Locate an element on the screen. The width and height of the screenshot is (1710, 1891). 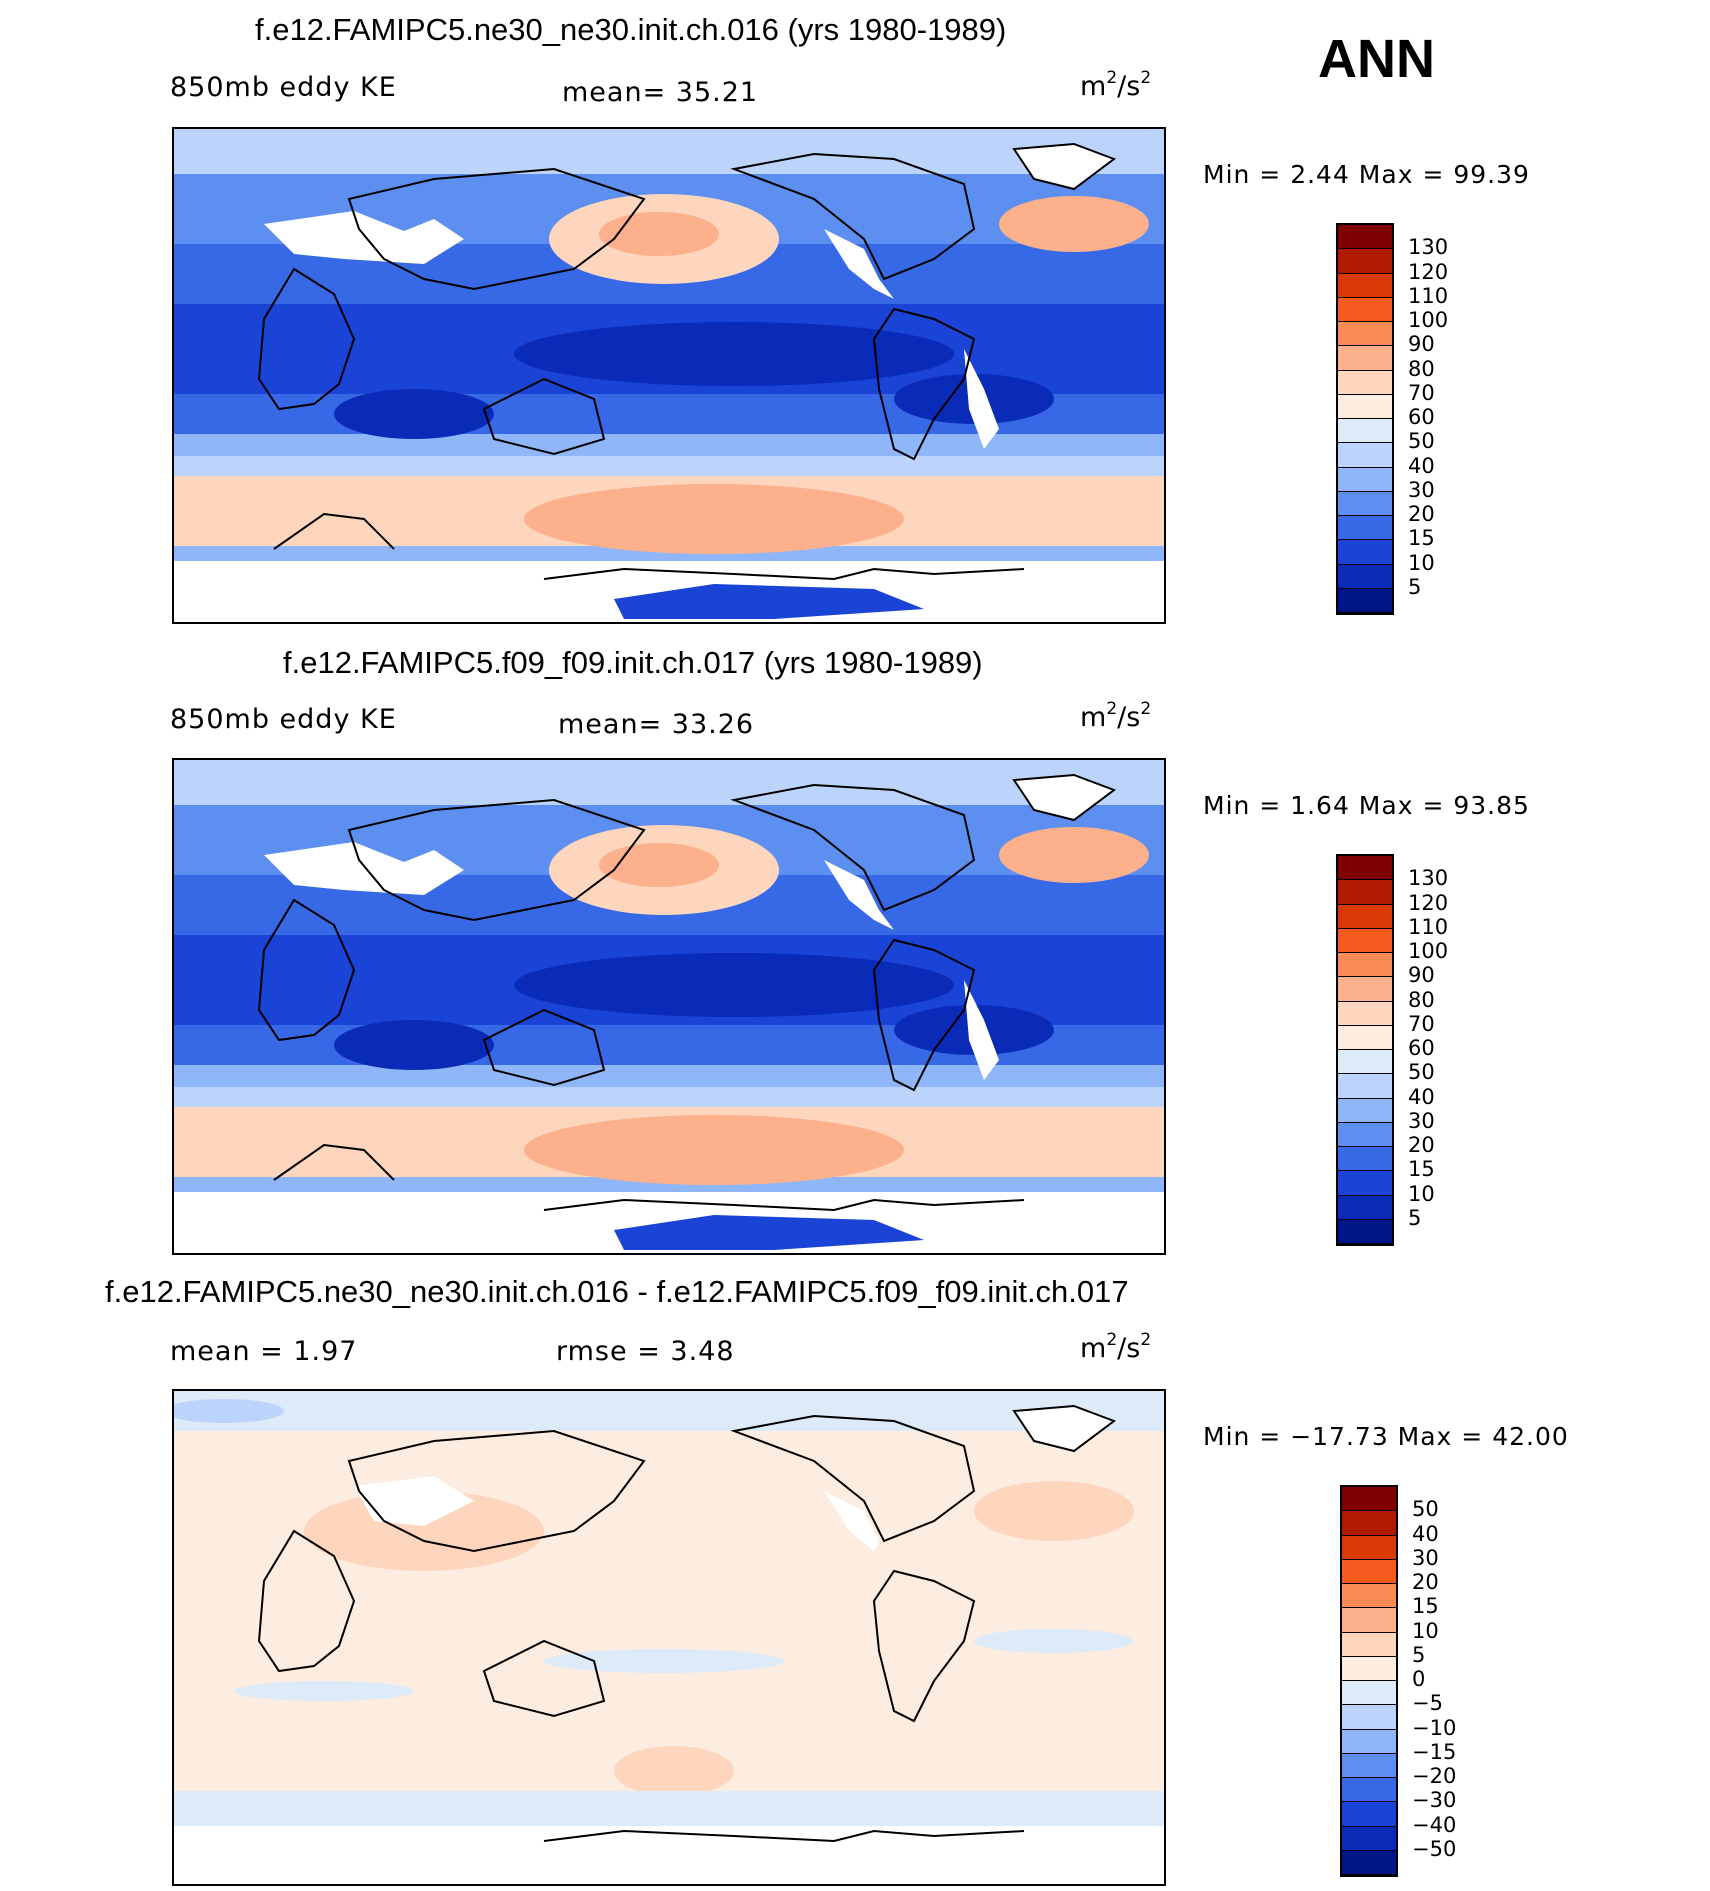
panel-1-min-max: Min = 2.44 Max = 99.39 is located at coordinates (1366, 174).